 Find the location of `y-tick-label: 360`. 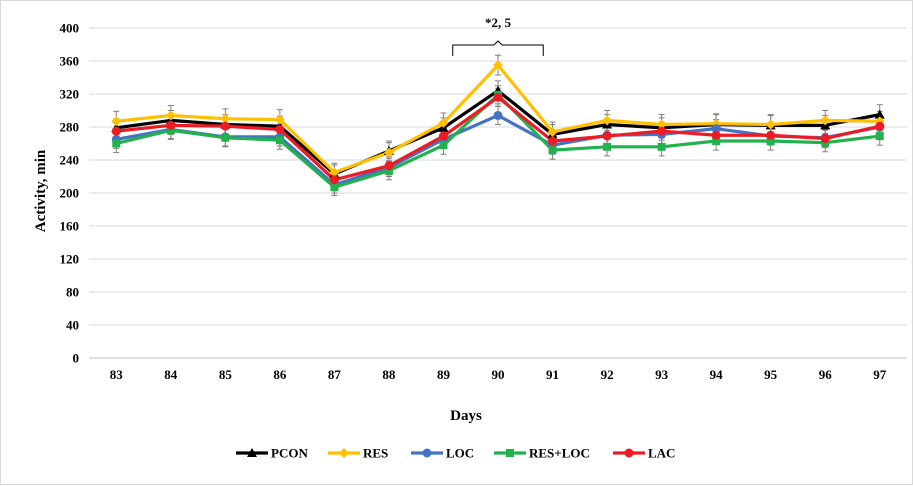

y-tick-label: 360 is located at coordinates (70, 61).